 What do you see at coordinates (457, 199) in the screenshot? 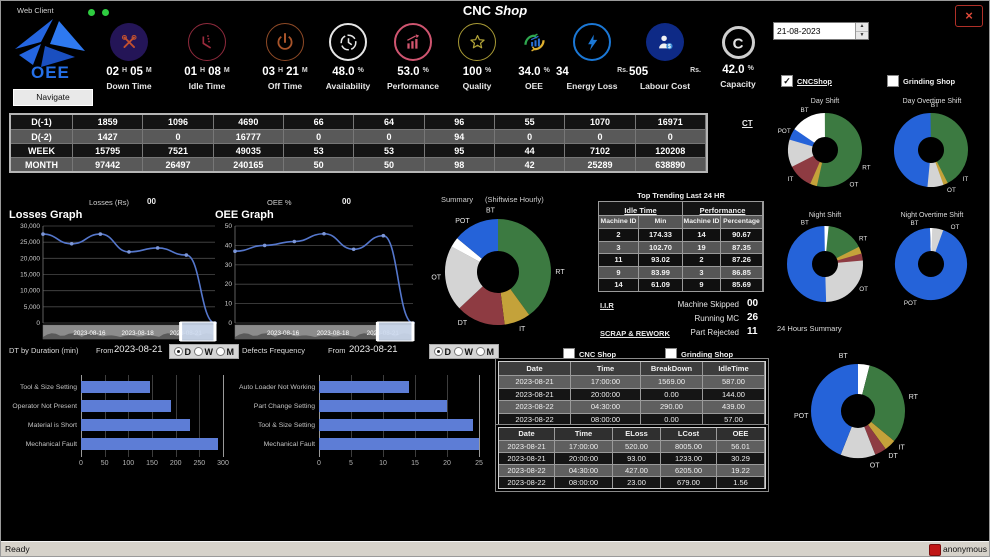
I see `summary-title: Summary` at bounding box center [457, 199].